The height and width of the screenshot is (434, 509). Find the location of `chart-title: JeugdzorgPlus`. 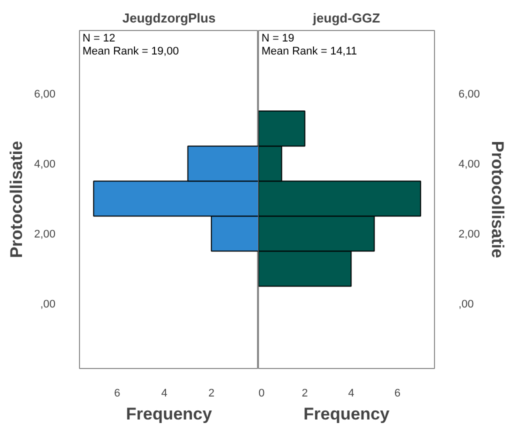

chart-title: JeugdzorgPlus is located at coordinates (169, 18).